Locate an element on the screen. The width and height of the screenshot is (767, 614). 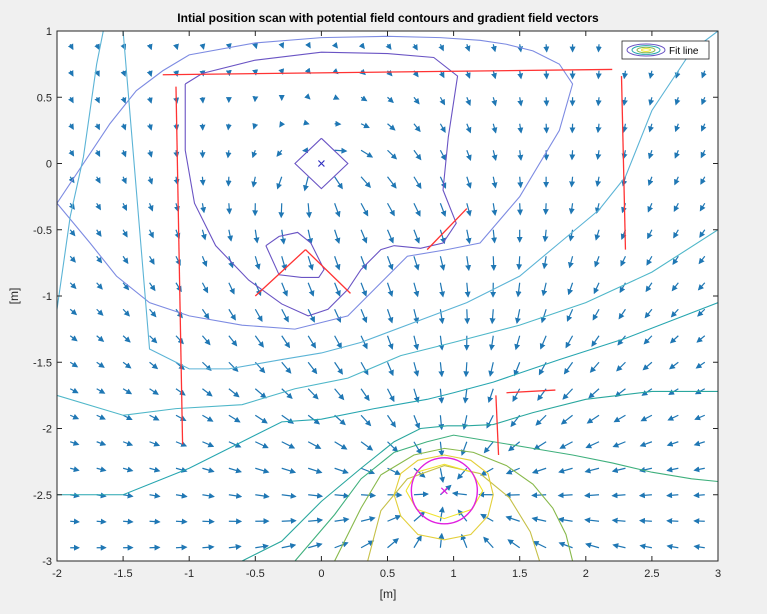
x-tick-label: 1.5 is located at coordinates (519, 574).